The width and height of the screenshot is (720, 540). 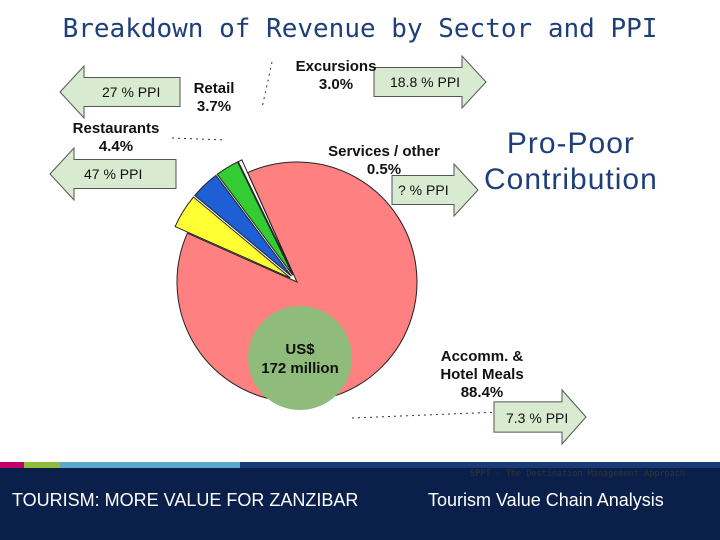 I want to click on pro-poor-heading: Pro-Poor Contribution, so click(x=571, y=162).